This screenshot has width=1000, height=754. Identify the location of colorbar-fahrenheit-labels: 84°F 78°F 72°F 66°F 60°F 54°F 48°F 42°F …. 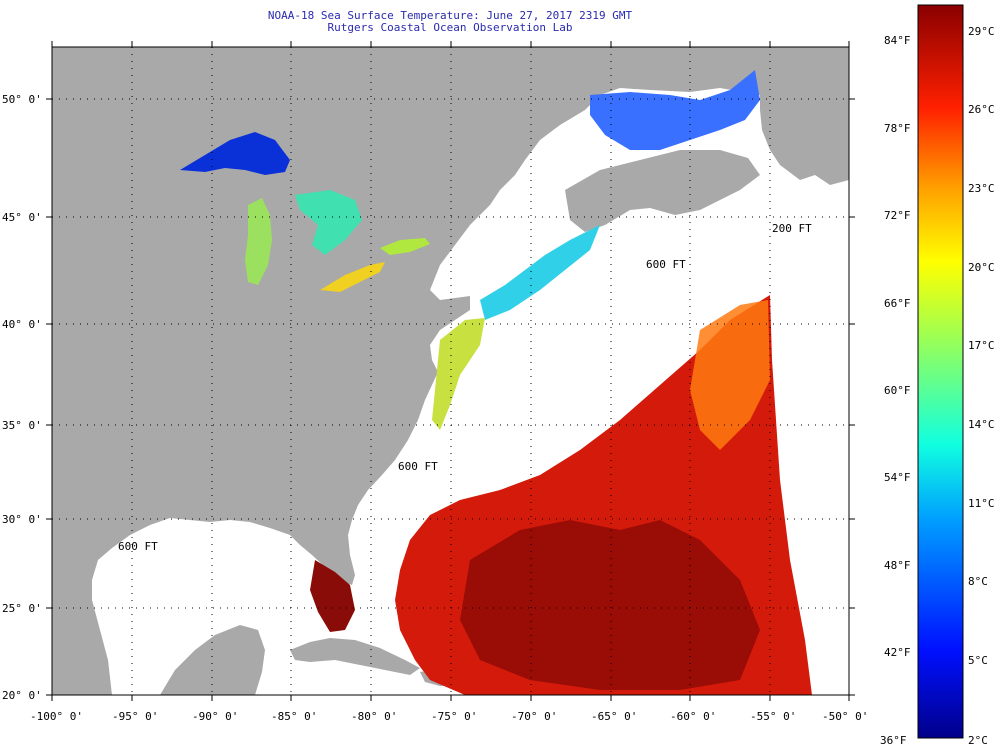
(895, 390).